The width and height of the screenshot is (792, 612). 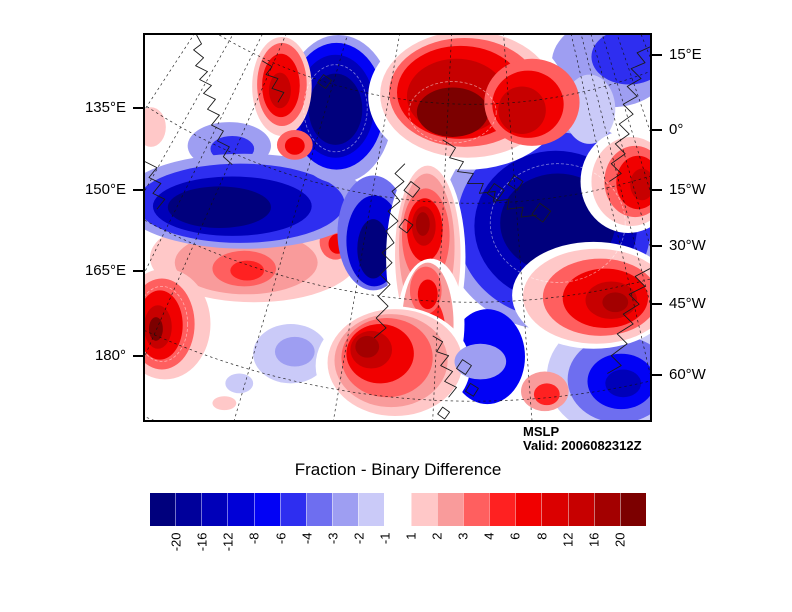 What do you see at coordinates (687, 189) in the screenshot?
I see `right-axis-tick-label: 15°W` at bounding box center [687, 189].